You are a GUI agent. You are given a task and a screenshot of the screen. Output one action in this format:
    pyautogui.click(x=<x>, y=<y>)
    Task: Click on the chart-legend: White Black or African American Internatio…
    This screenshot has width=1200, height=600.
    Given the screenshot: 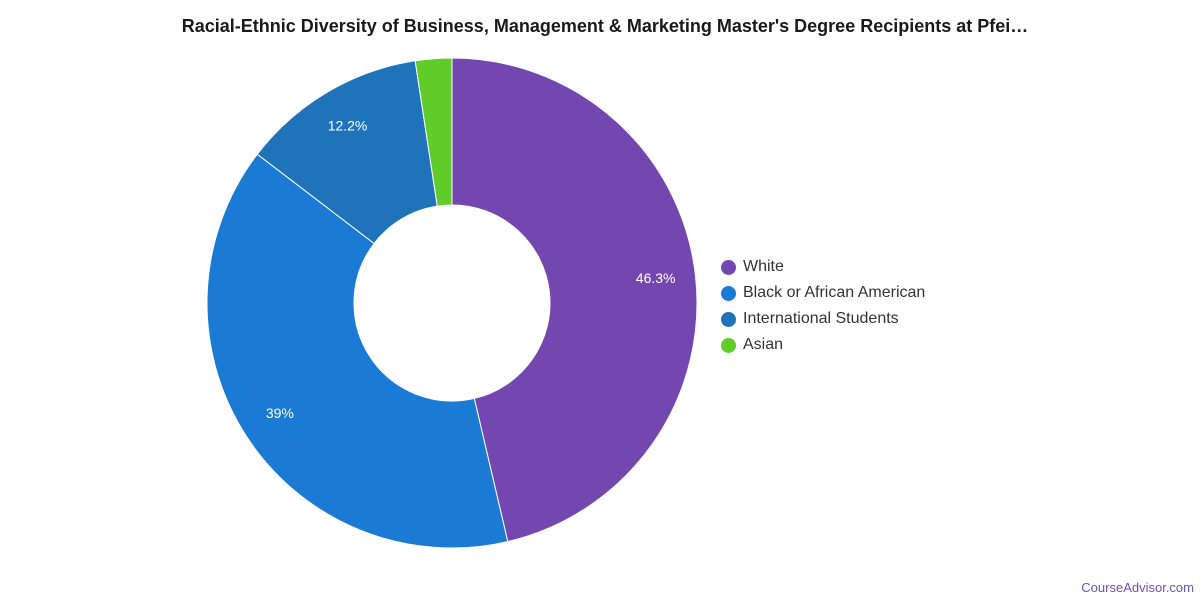 What is the action you would take?
    pyautogui.click(x=823, y=306)
    